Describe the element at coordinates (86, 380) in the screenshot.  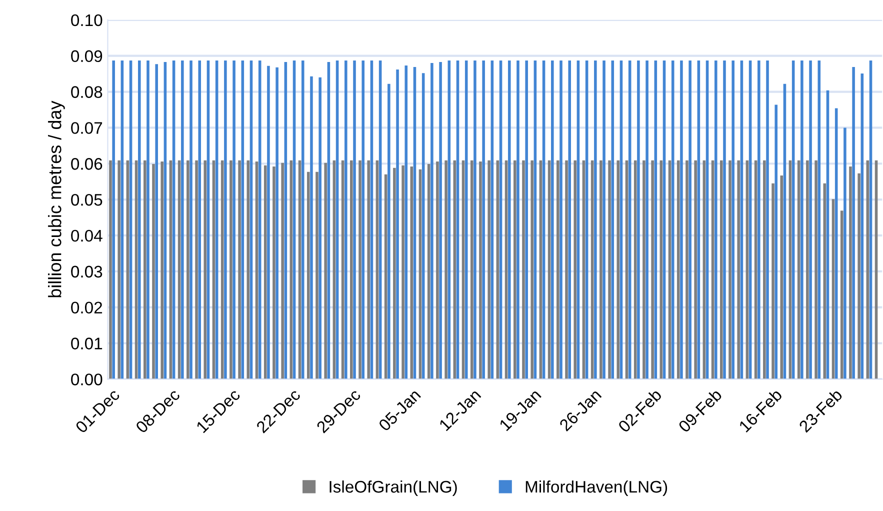
I see `y-tick-label: 0.00` at that location.